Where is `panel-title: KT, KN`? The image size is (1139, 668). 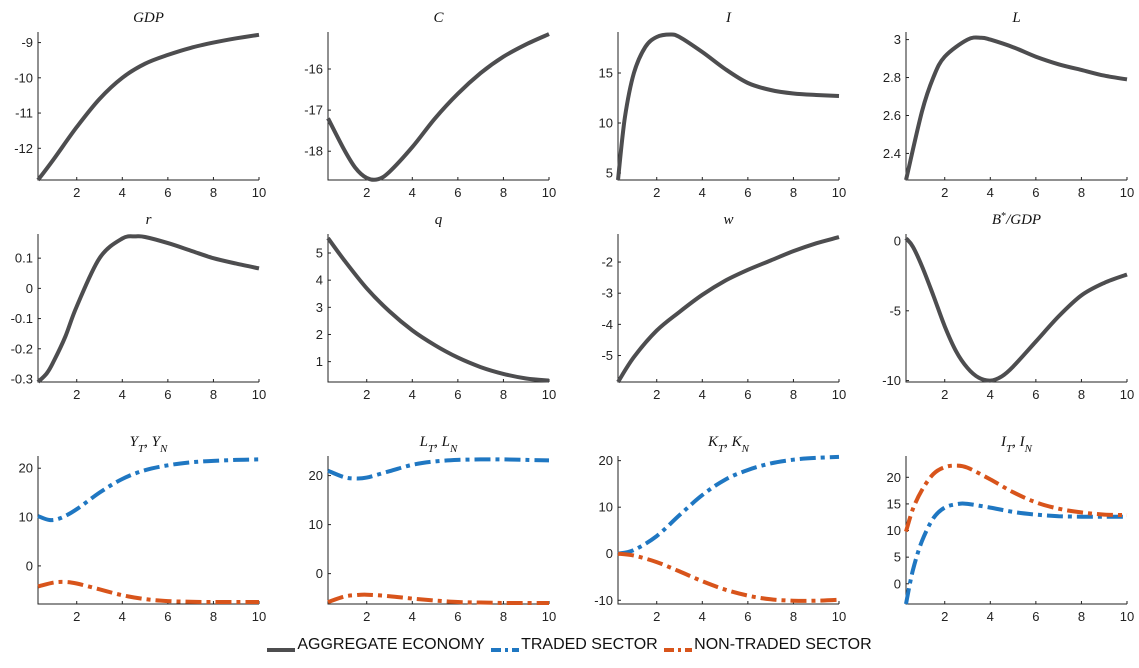 panel-title: KT, KN is located at coordinates (728, 444).